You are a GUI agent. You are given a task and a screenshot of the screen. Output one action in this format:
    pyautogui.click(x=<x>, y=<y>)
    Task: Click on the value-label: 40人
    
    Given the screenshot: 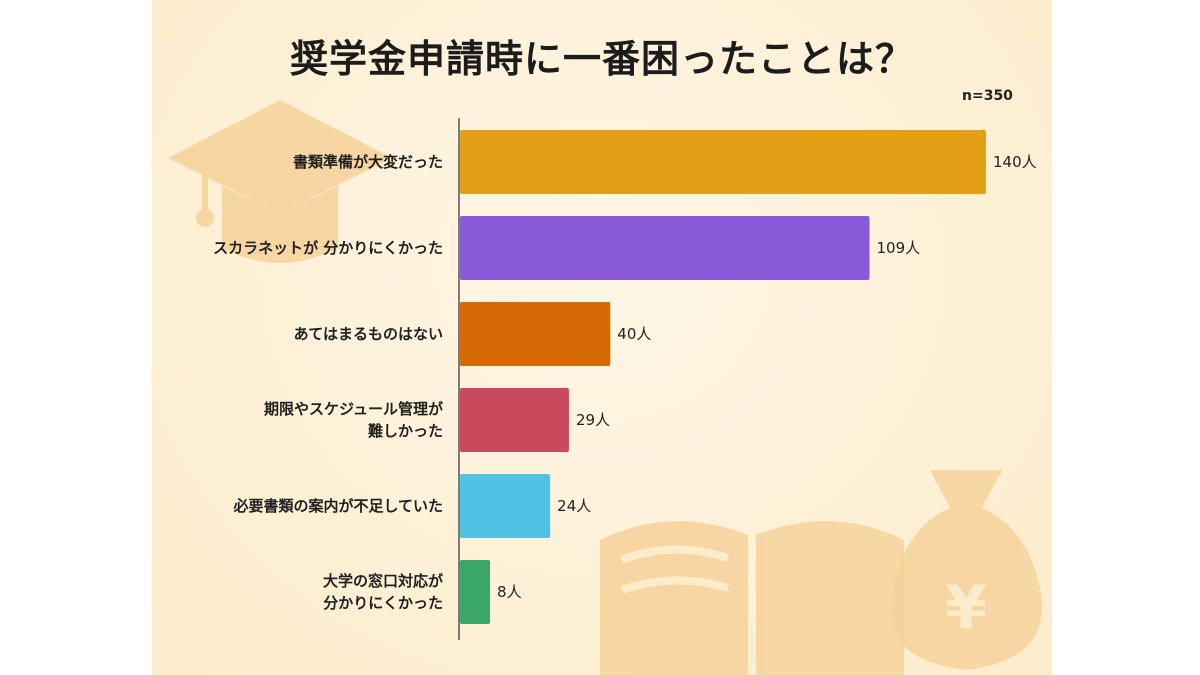 What is the action you would take?
    pyautogui.click(x=634, y=334)
    